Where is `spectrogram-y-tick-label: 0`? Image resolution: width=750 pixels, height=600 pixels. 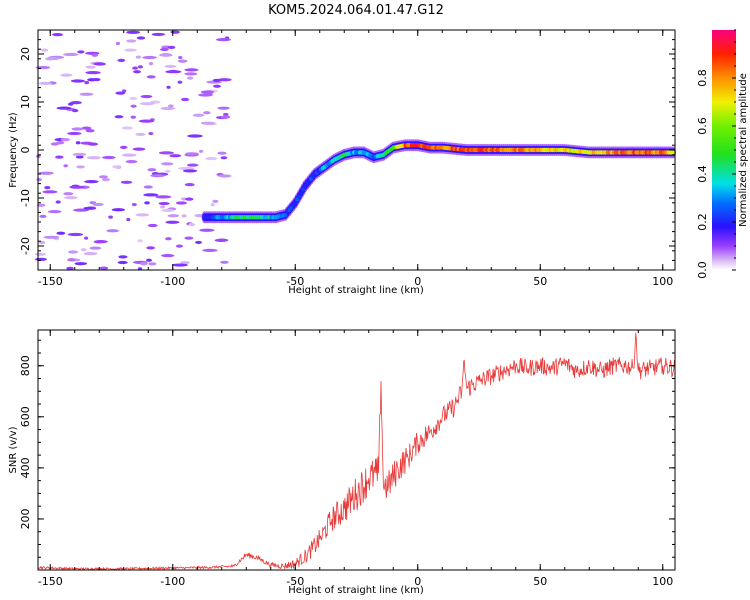
spectrogram-y-tick-label: 0 is located at coordinates (25, 150).